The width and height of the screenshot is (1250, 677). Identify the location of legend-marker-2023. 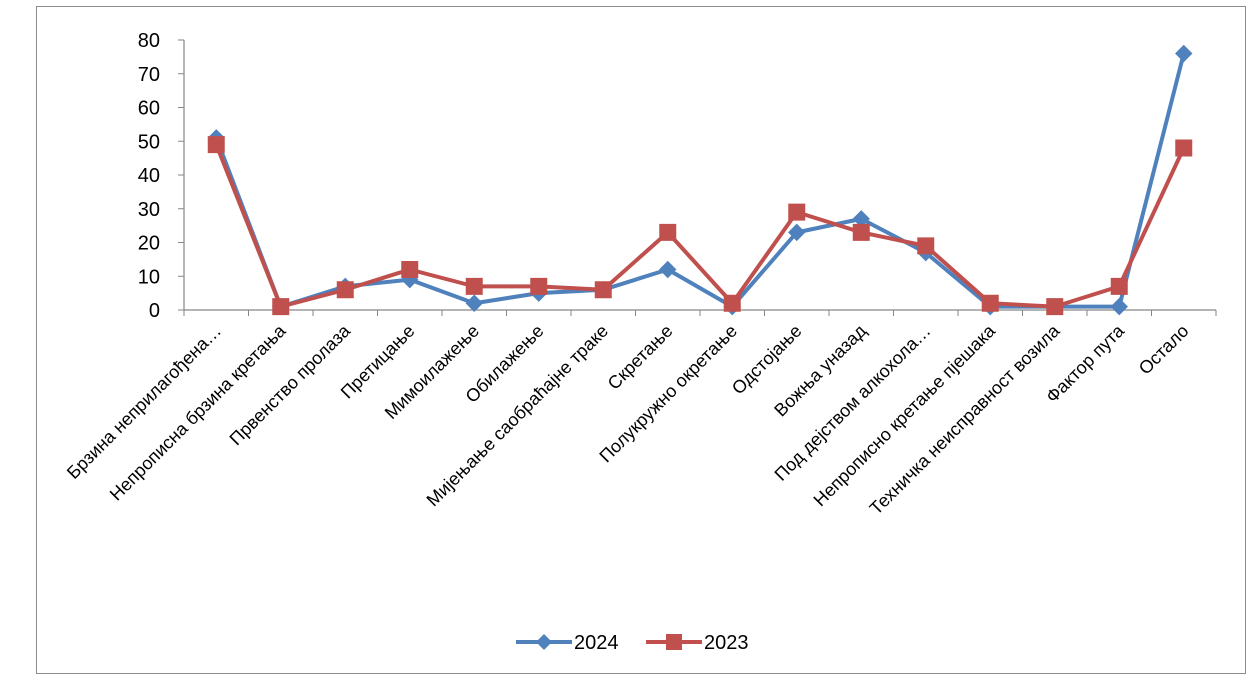
(674, 642).